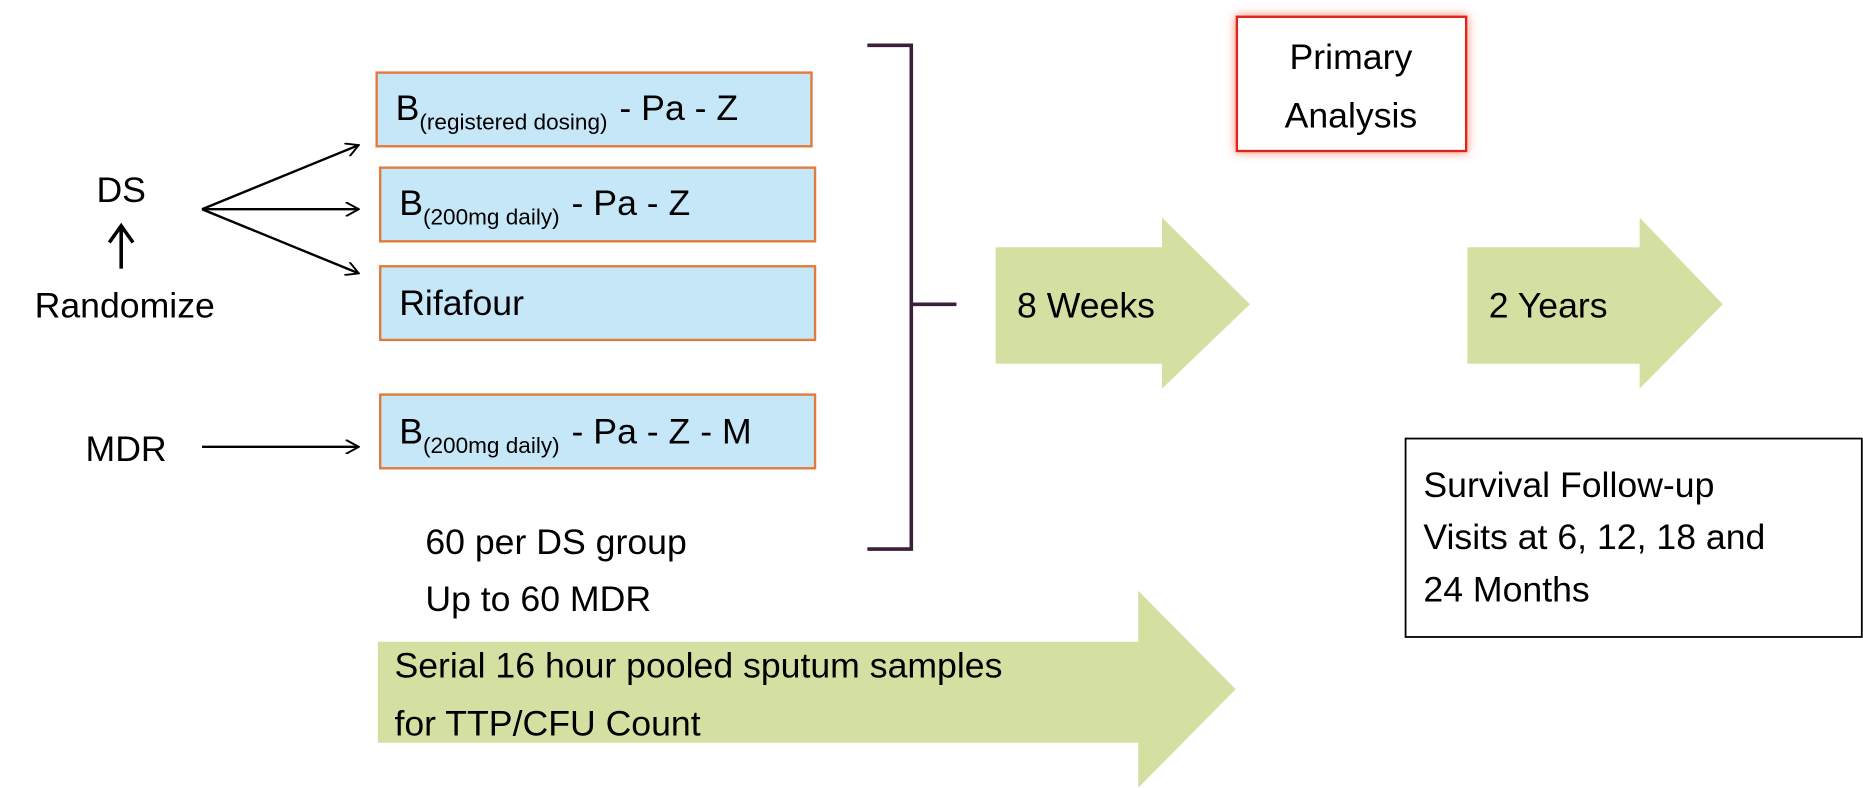 The image size is (1863, 788). I want to click on arm-rest: - Pa - Z - M, so click(662, 431).